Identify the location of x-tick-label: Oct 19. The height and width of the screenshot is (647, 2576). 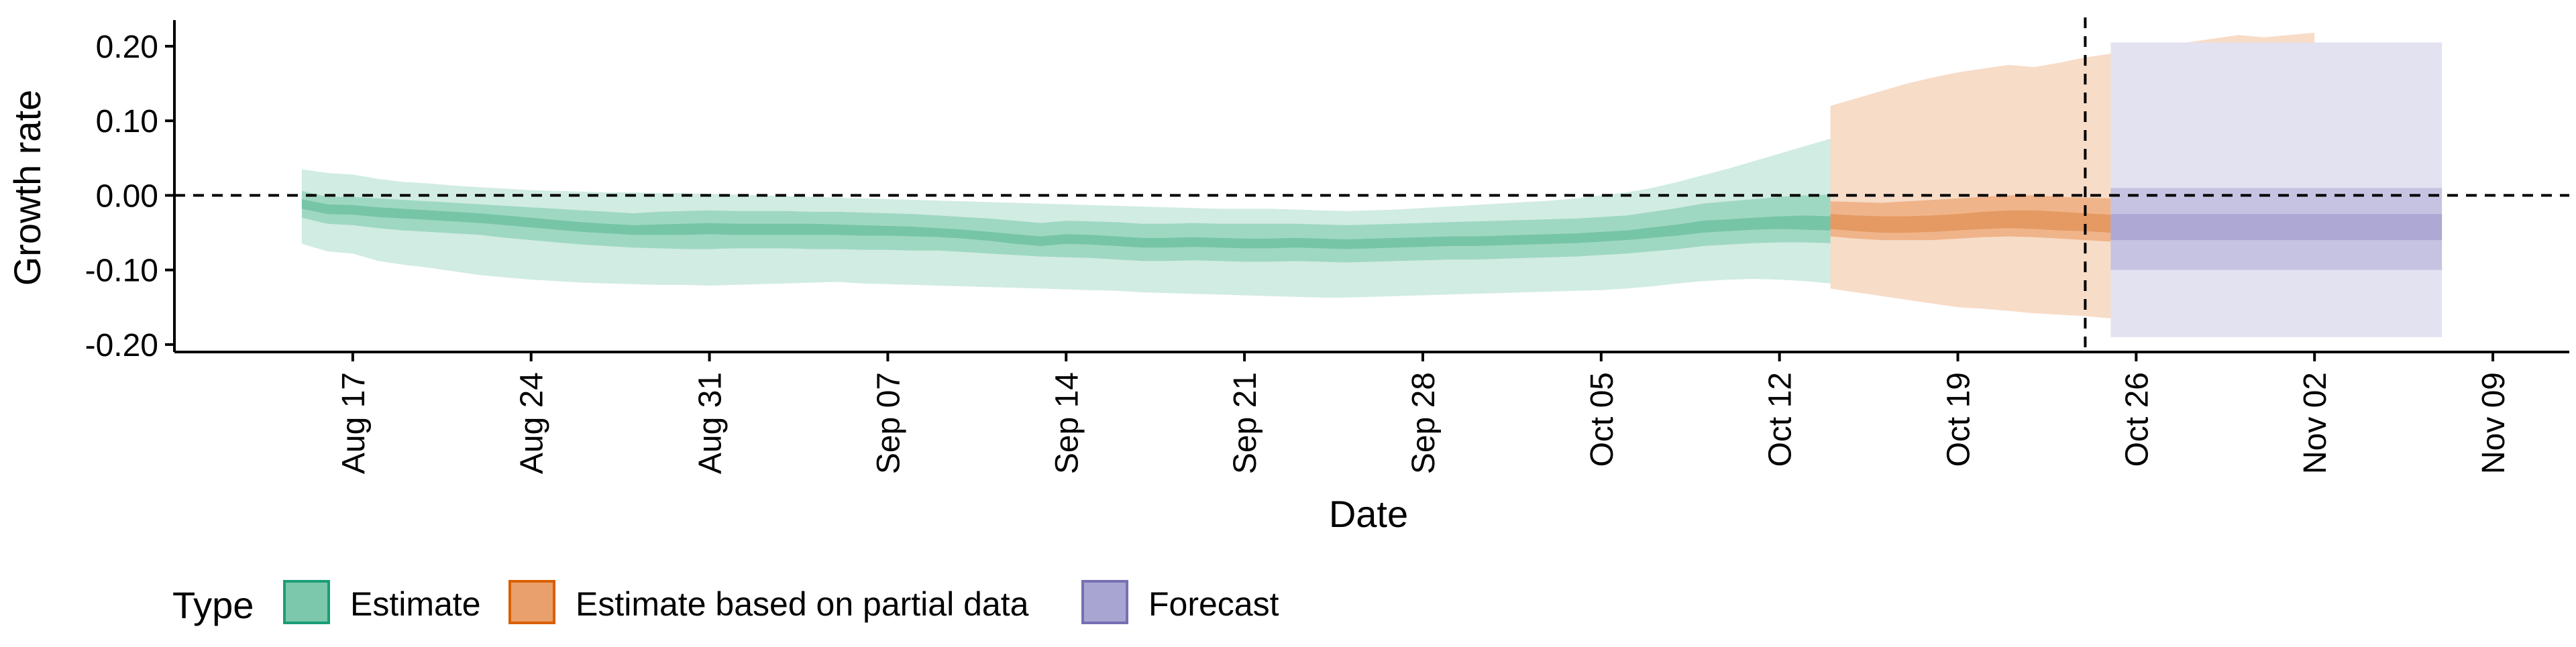
(1959, 420).